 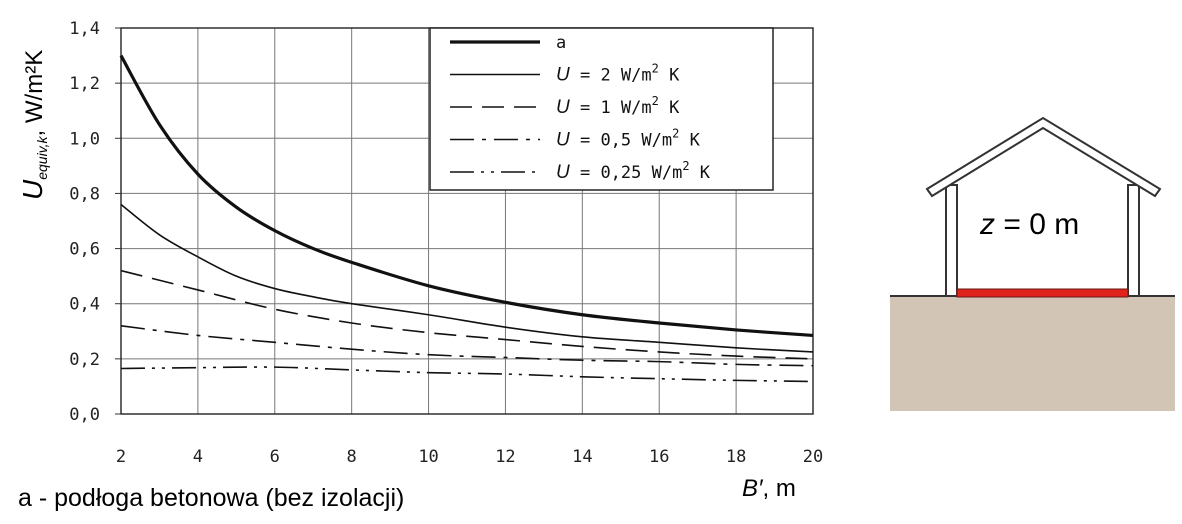 I want to click on y-tick-label: 0,4, so click(x=84, y=305).